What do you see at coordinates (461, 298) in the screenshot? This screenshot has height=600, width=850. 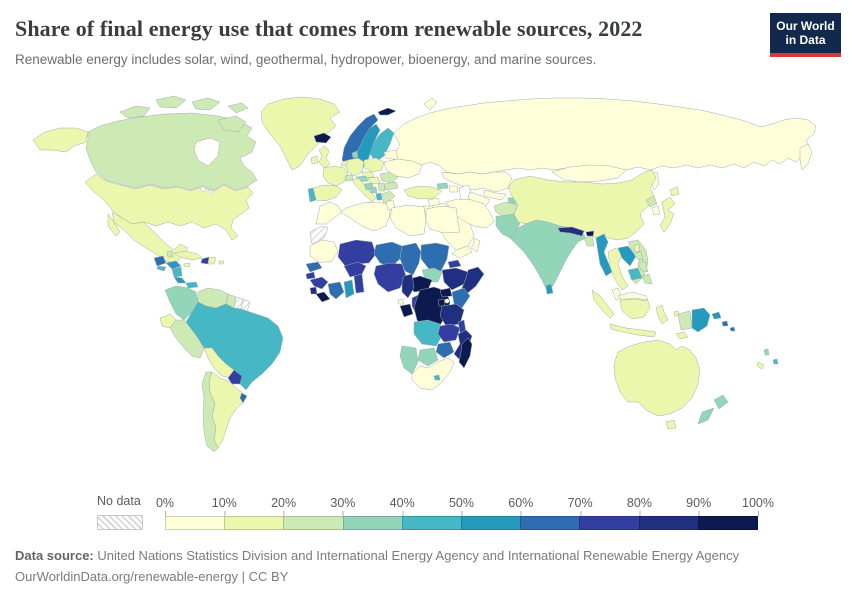 I see `country-kenya` at bounding box center [461, 298].